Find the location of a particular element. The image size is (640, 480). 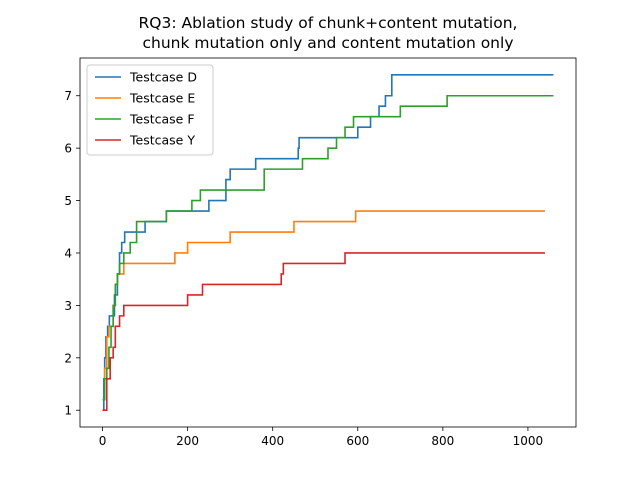

legend-label: Testcase F is located at coordinates (162, 119).